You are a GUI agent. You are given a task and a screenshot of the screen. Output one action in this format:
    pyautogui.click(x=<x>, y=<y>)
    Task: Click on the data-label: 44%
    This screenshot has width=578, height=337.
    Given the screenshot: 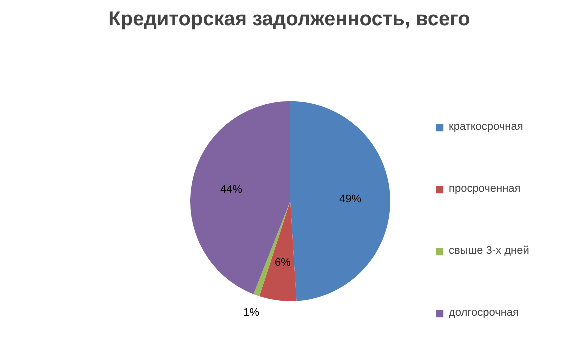 What is the action you would take?
    pyautogui.click(x=231, y=190)
    